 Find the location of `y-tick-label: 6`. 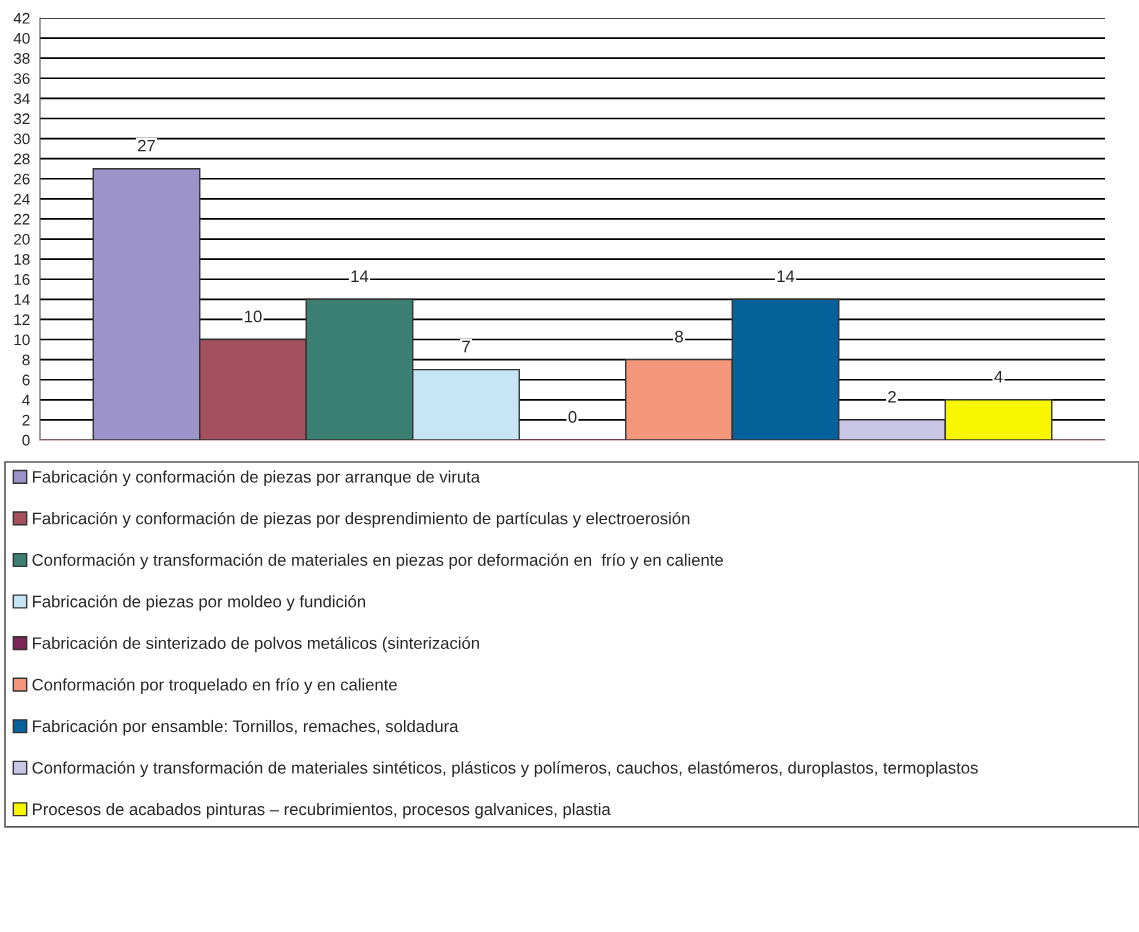

y-tick-label: 6 is located at coordinates (26, 380).